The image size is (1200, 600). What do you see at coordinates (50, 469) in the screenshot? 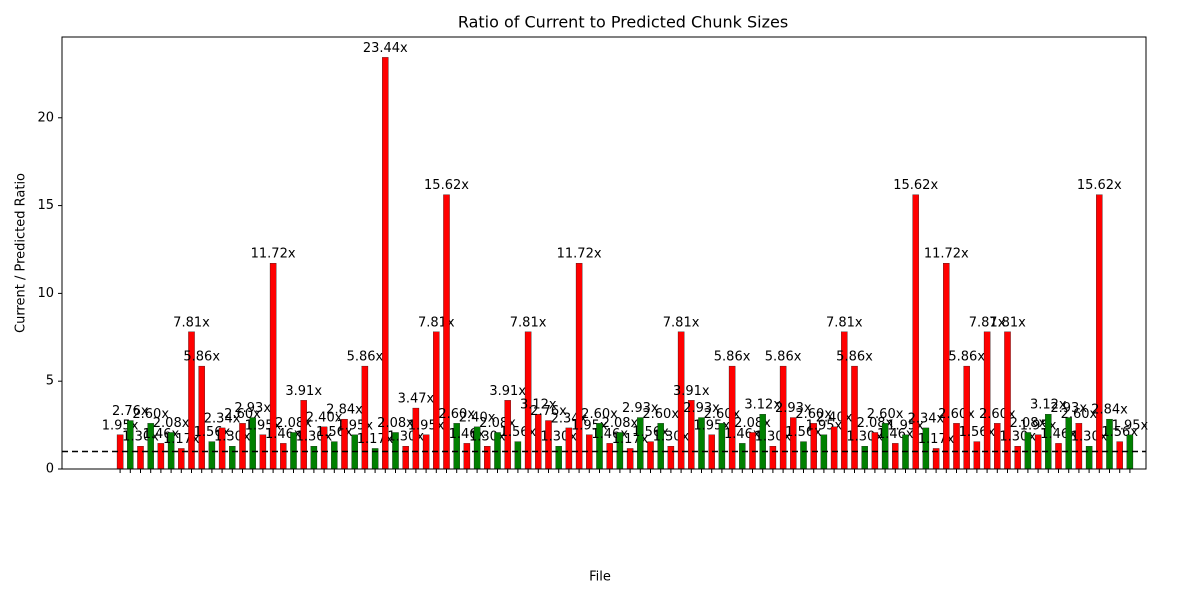
I see `y-tick-label: 0` at bounding box center [50, 469].